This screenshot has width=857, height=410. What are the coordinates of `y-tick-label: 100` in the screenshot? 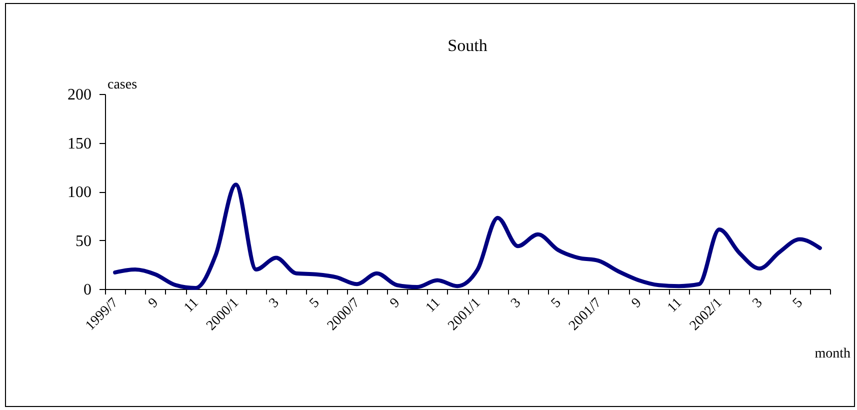 It's located at (80, 192).